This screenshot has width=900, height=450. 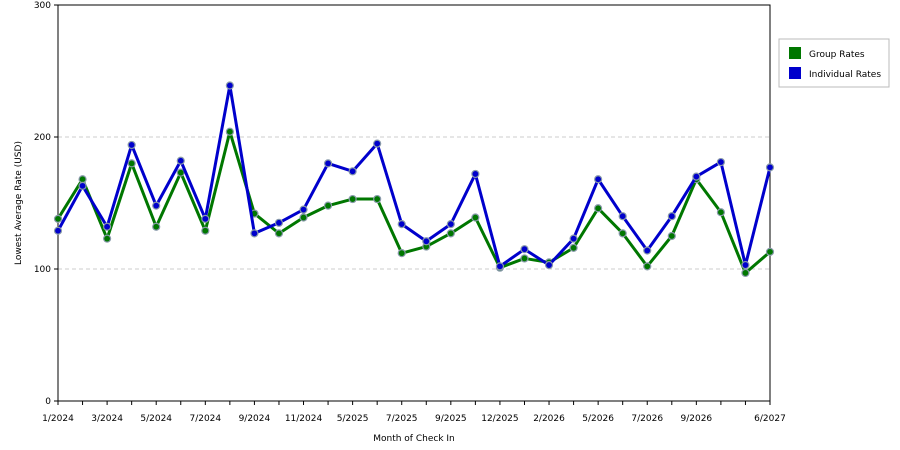 What do you see at coordinates (451, 419) in the screenshot?
I see `x-tick-label: 9/2025` at bounding box center [451, 419].